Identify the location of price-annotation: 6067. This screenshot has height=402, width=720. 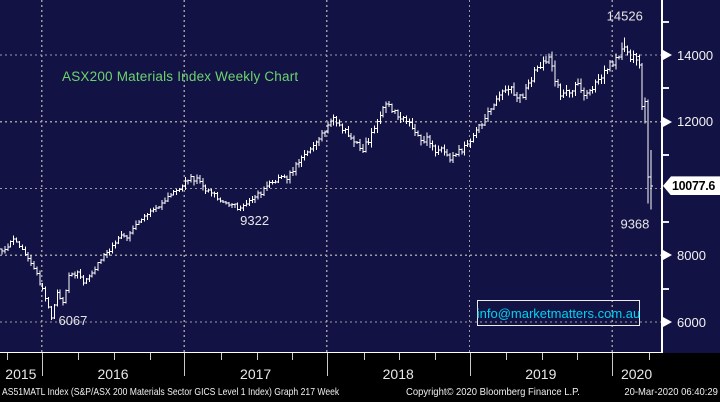
(72, 320).